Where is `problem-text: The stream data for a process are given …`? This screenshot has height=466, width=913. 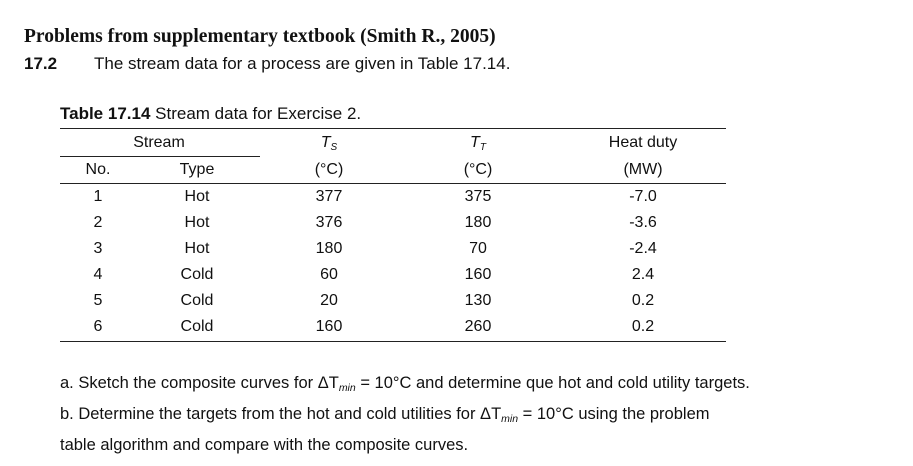 problem-text: The stream data for a process are given … is located at coordinates (302, 63).